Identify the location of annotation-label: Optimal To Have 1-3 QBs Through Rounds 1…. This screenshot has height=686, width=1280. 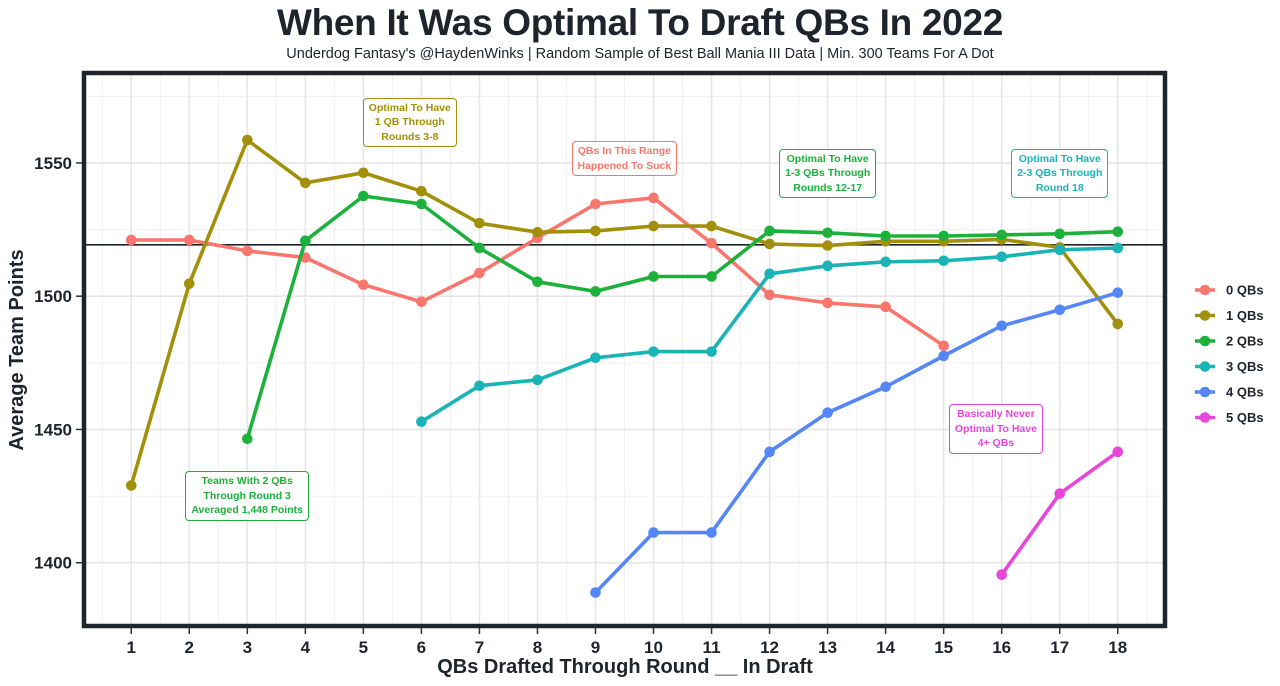
(828, 173).